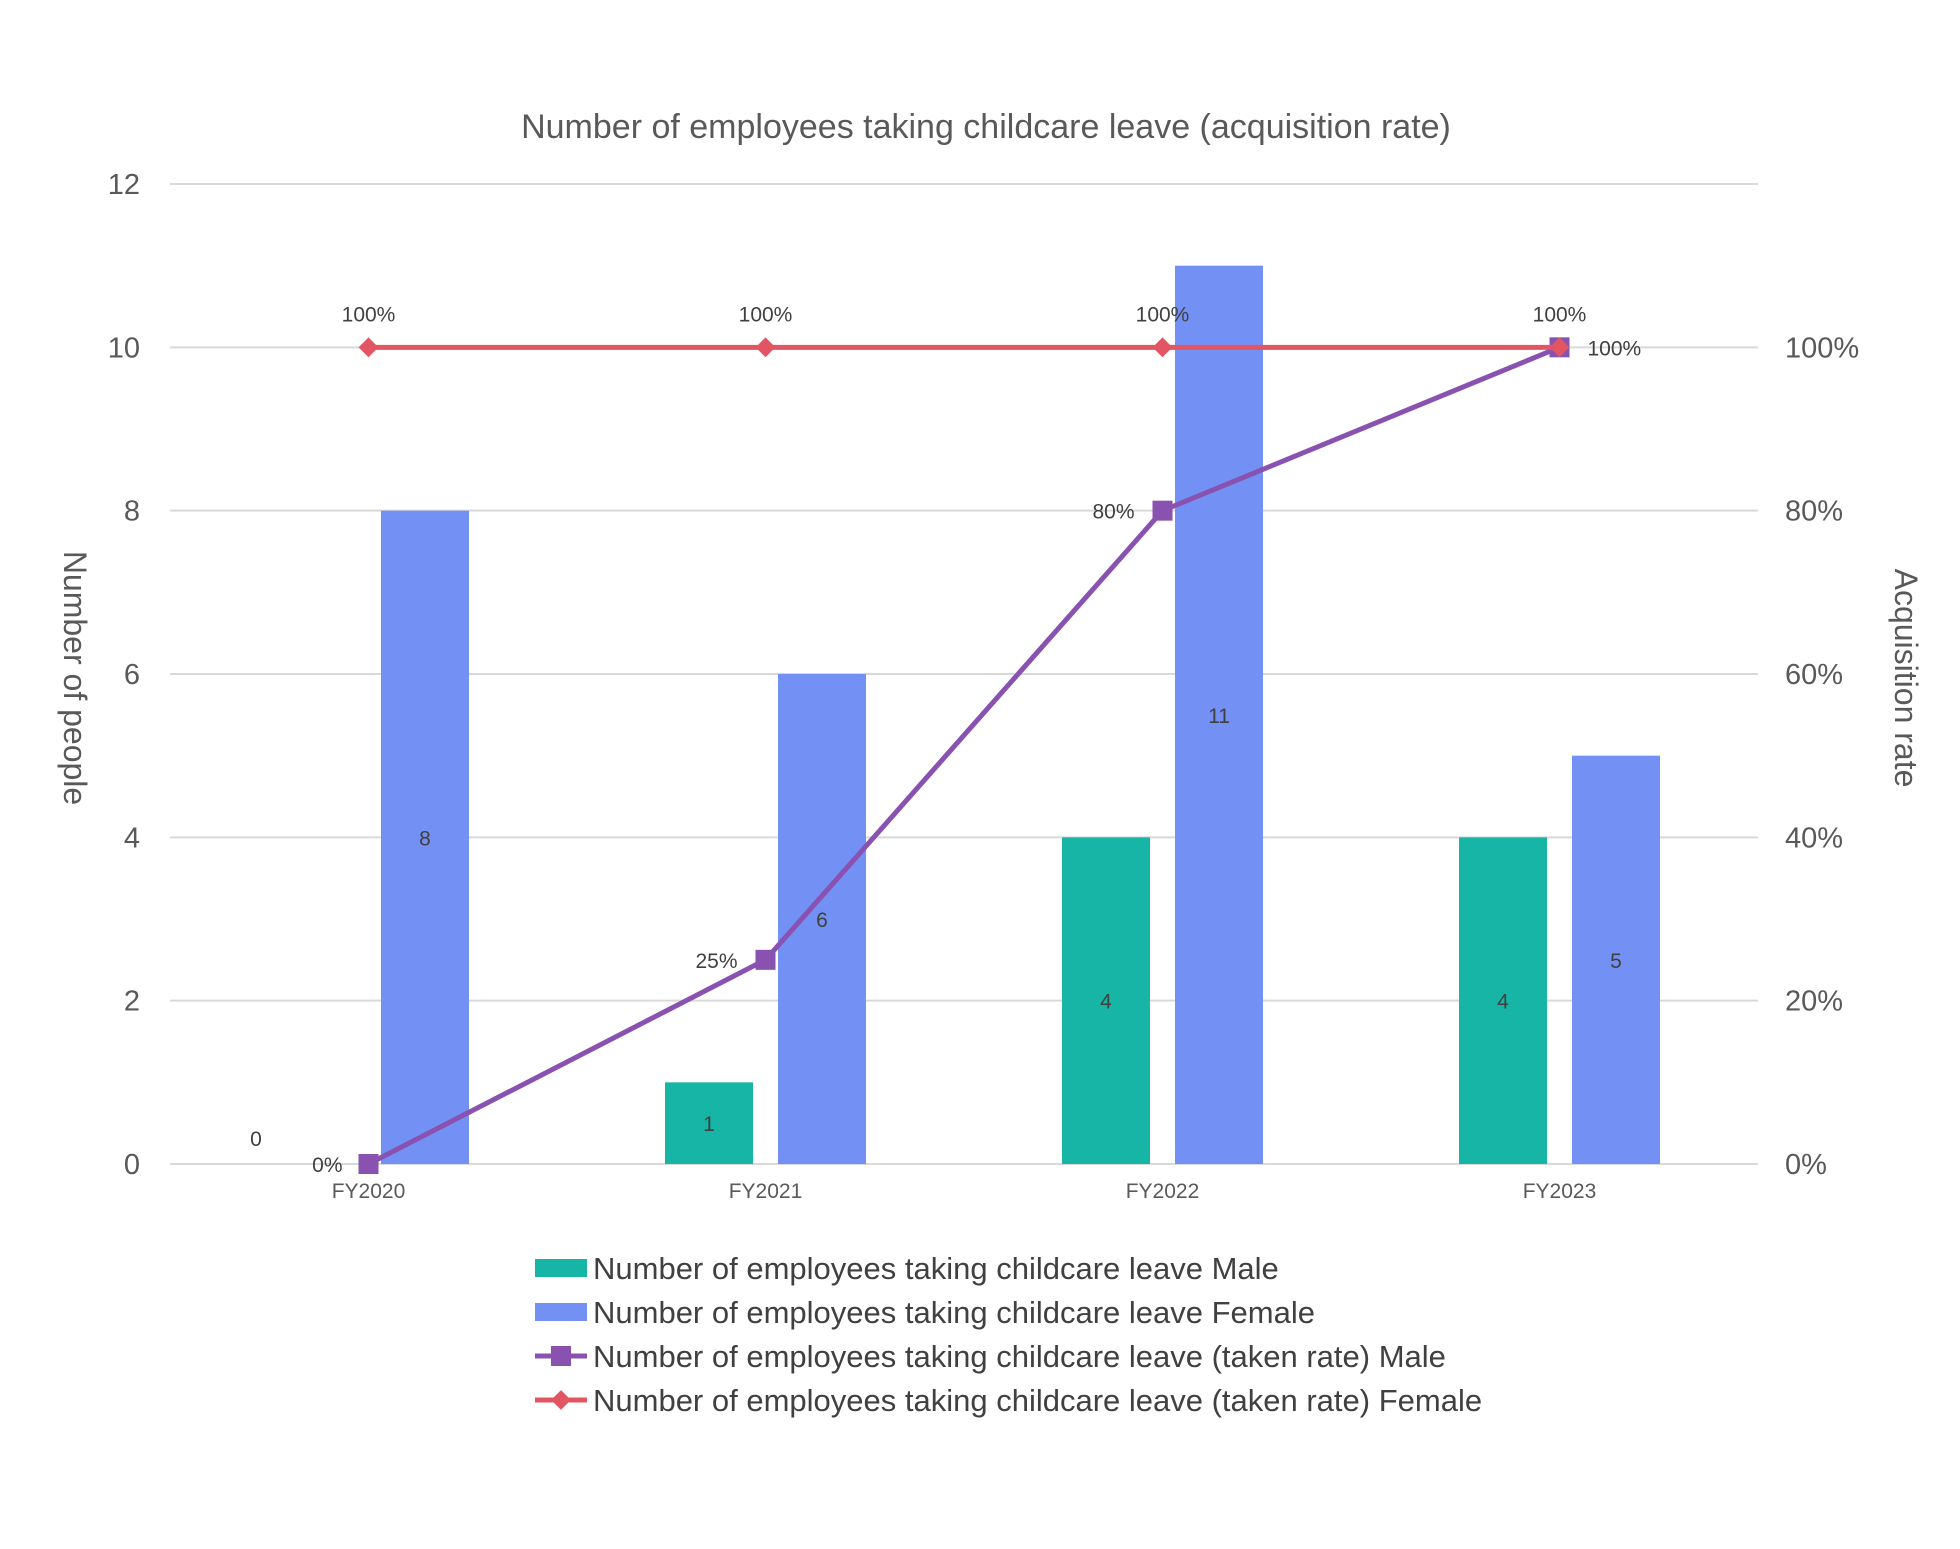 Image resolution: width=1960 pixels, height=1549 pixels. I want to click on y-left-tick-label: 4, so click(132, 838).